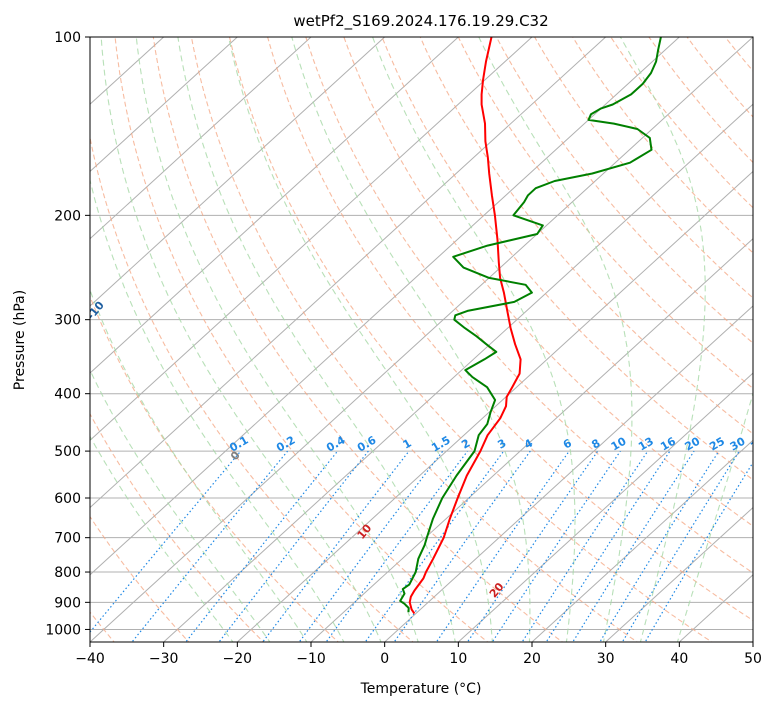 This screenshot has width=775, height=708. I want to click on y-tick-label: 1000, so click(63, 630).